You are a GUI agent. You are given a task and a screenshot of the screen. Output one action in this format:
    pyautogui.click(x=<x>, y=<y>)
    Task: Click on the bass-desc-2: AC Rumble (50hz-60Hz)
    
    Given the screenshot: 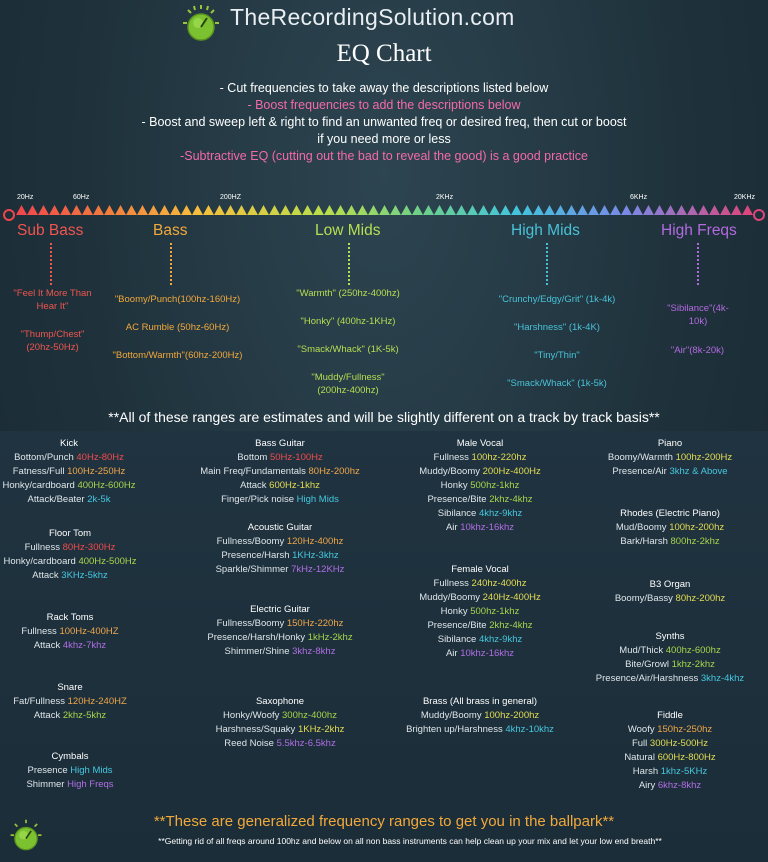 What is the action you would take?
    pyautogui.click(x=177, y=327)
    